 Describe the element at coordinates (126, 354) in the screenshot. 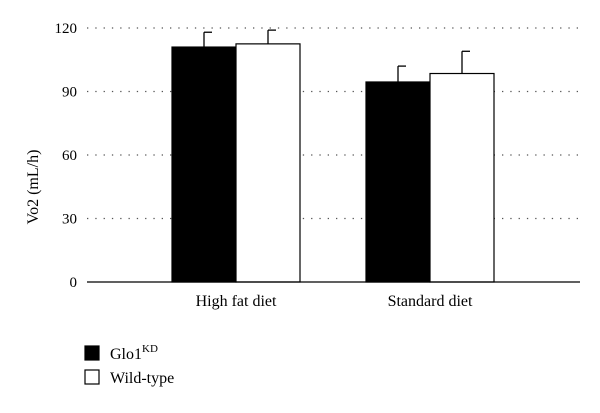

I see `legend-series-name: Glo1` at that location.